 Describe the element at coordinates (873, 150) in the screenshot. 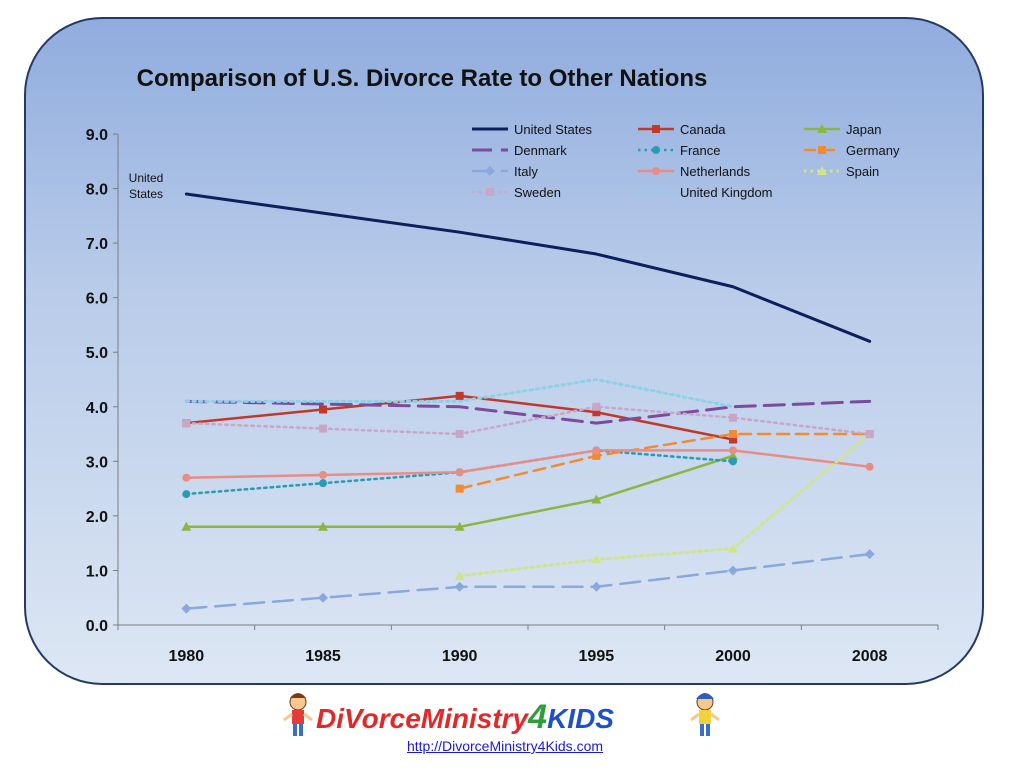

I see `legend-label-germany: Germany` at that location.